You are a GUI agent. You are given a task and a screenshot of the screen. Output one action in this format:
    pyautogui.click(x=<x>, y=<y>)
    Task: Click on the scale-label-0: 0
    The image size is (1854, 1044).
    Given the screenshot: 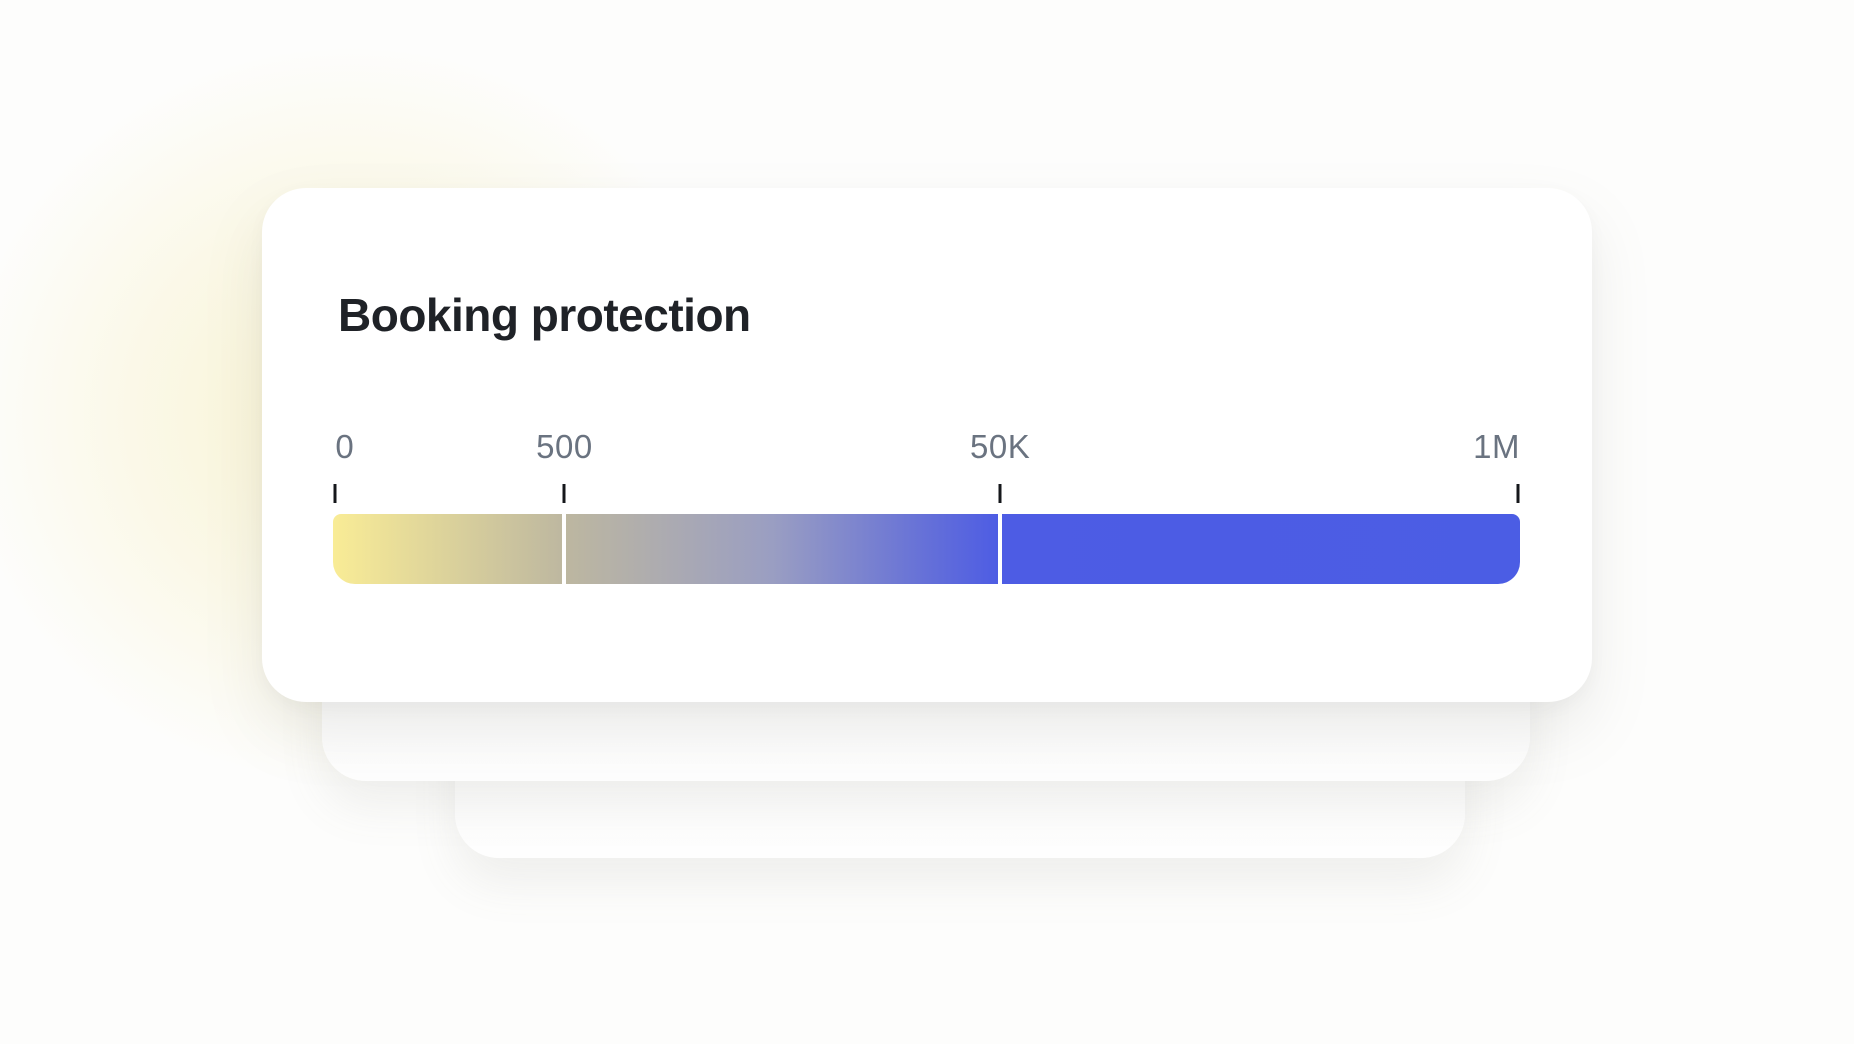 What is the action you would take?
    pyautogui.click(x=345, y=446)
    